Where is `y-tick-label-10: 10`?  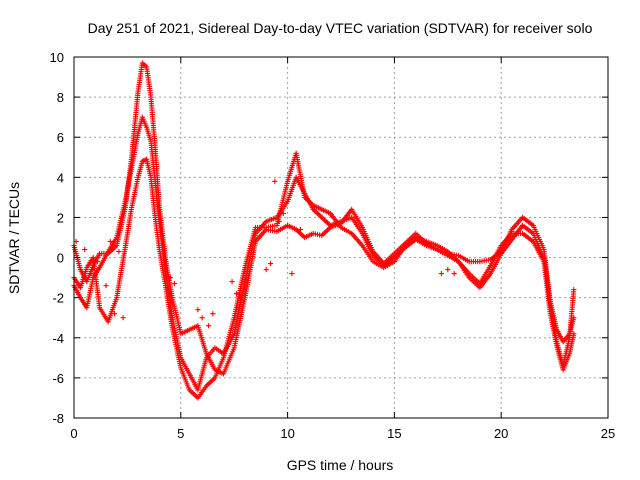
y-tick-label-10: 10 is located at coordinates (57, 57).